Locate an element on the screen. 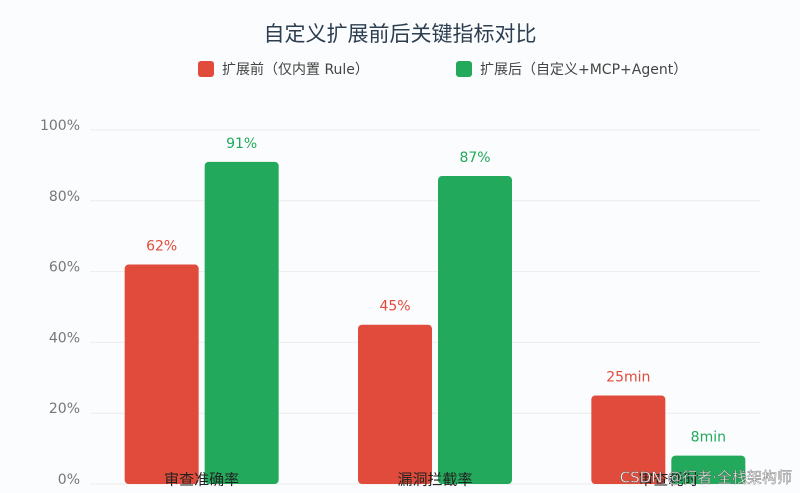 Image resolution: width=800 pixels, height=493 pixels. value-label: 8min is located at coordinates (708, 438).